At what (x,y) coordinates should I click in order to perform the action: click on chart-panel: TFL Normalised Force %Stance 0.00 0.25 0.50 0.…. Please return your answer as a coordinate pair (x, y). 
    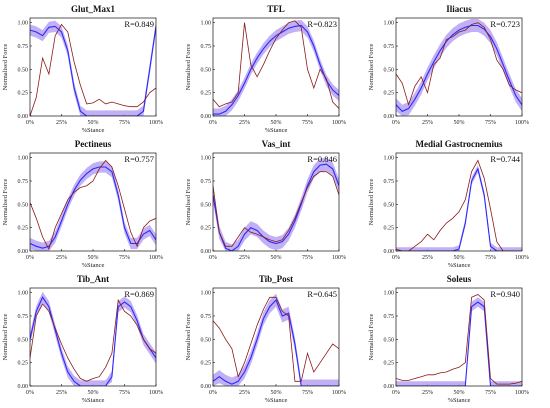
    Looking at the image, I should click on (265, 69).